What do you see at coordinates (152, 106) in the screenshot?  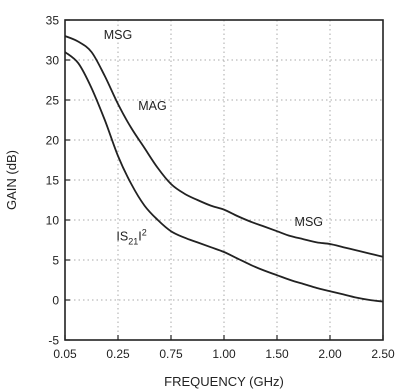 I see `curve-label: MAG` at bounding box center [152, 106].